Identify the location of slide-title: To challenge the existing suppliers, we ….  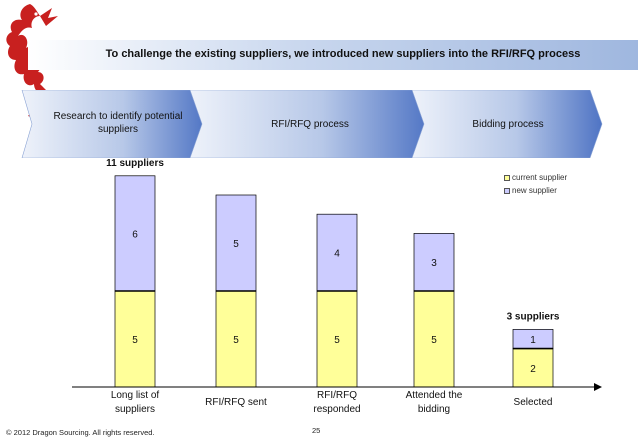
(343, 54).